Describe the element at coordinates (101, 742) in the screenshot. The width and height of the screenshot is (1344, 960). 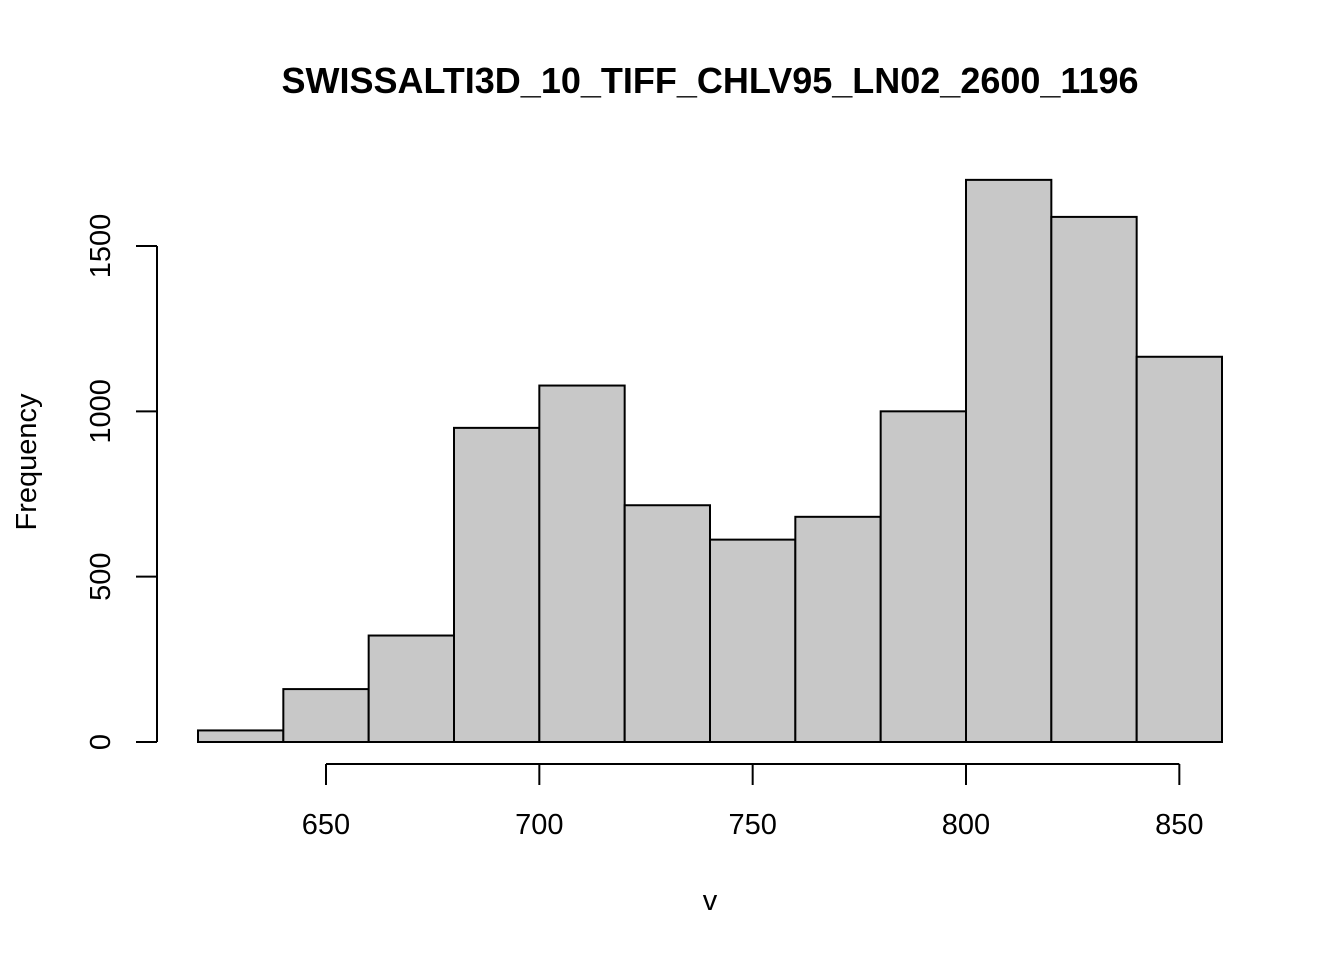
I see `y-tick-label: 0` at that location.